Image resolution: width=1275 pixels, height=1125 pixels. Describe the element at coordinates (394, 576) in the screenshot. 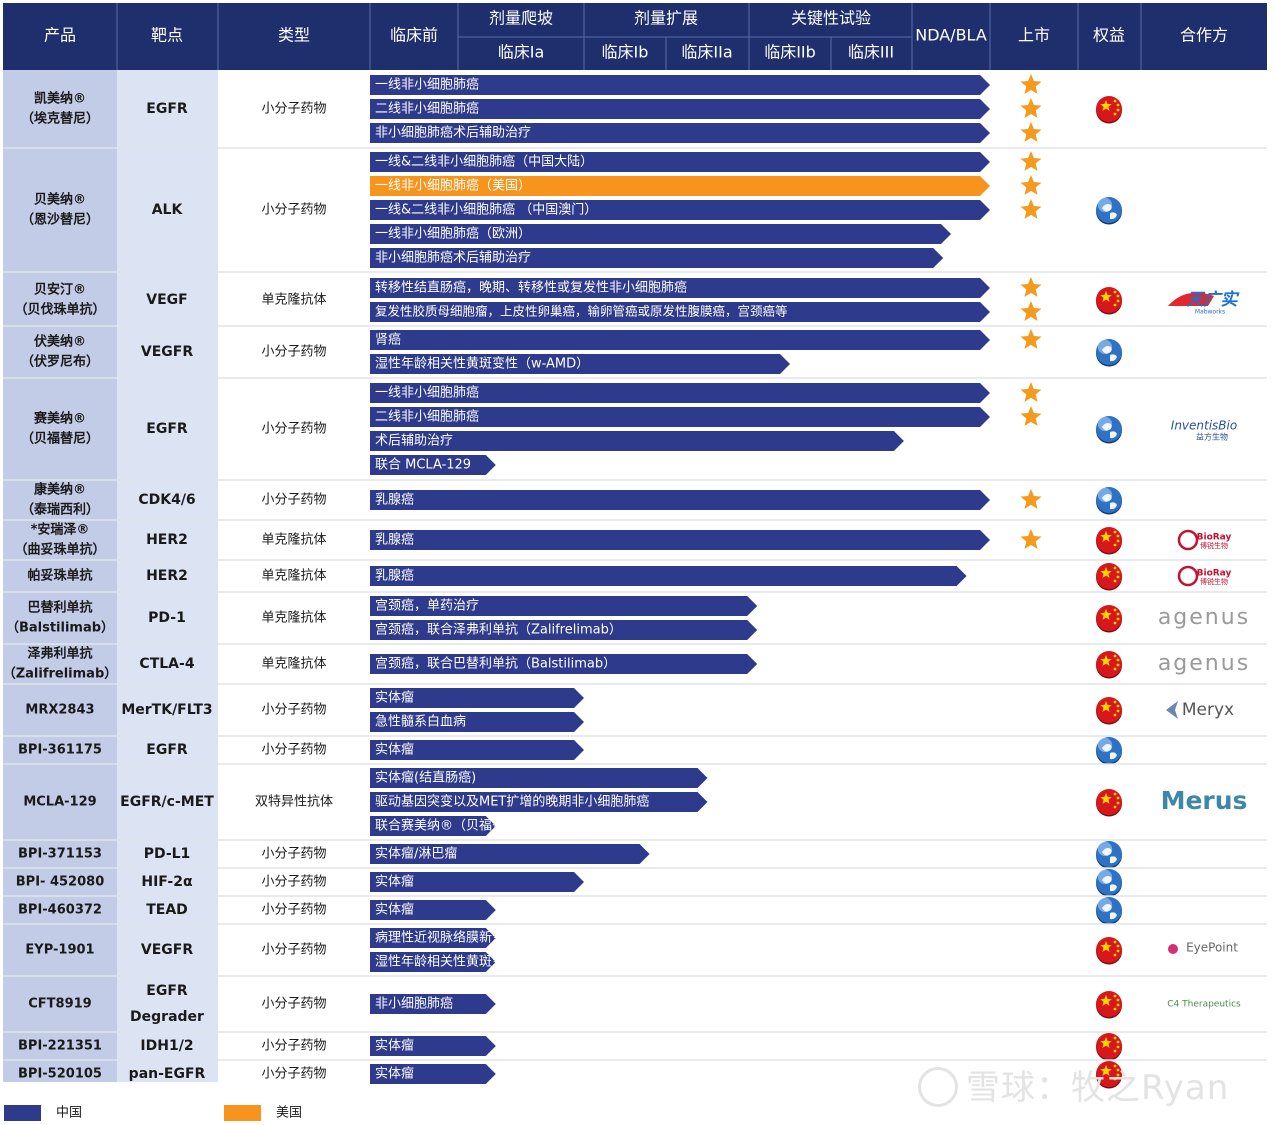

I see `indication-label: 乳腺癌` at that location.